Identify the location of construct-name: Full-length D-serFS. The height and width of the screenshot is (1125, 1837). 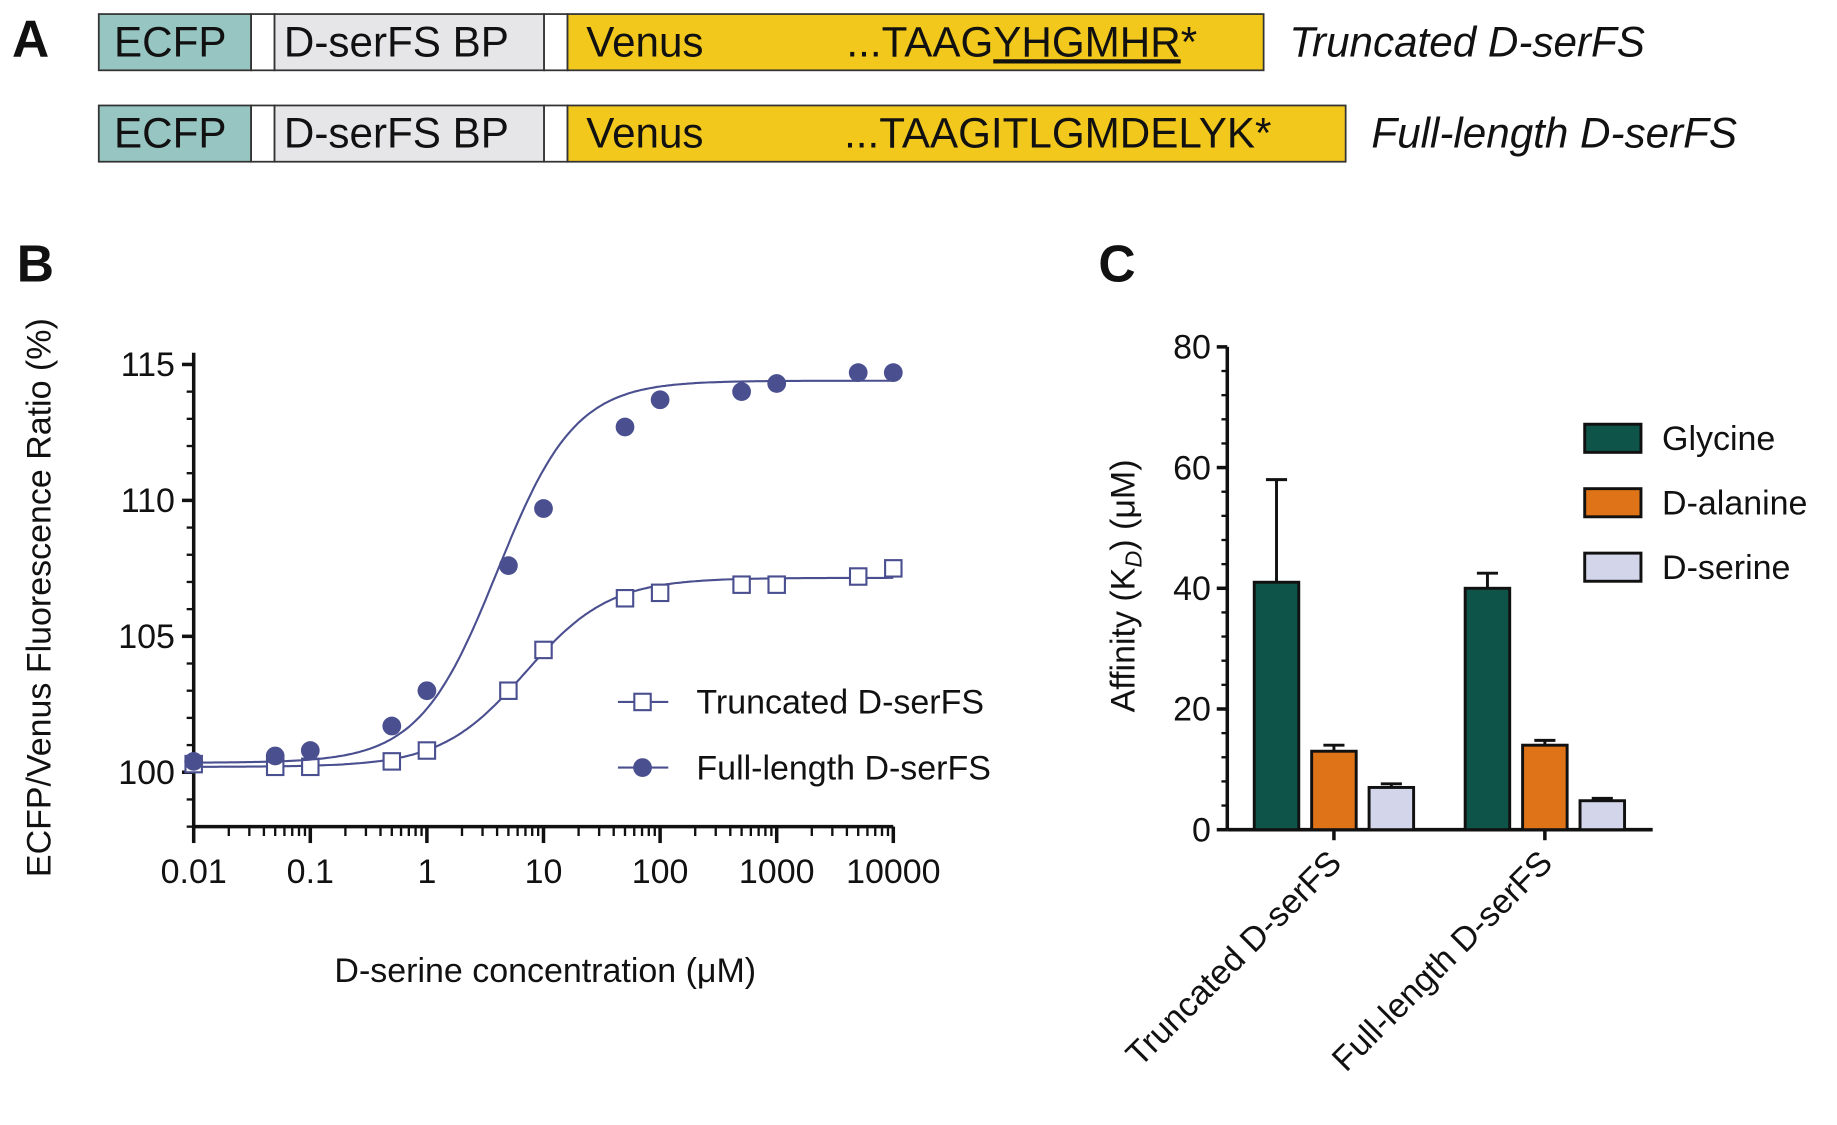
(1554, 133).